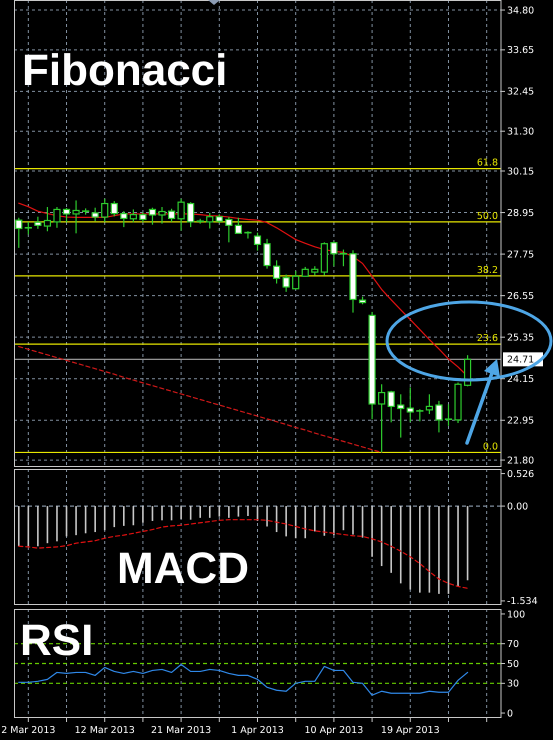 This screenshot has width=553, height=740. What do you see at coordinates (513, 664) in the screenshot?
I see `y-tick-label: 50` at bounding box center [513, 664].